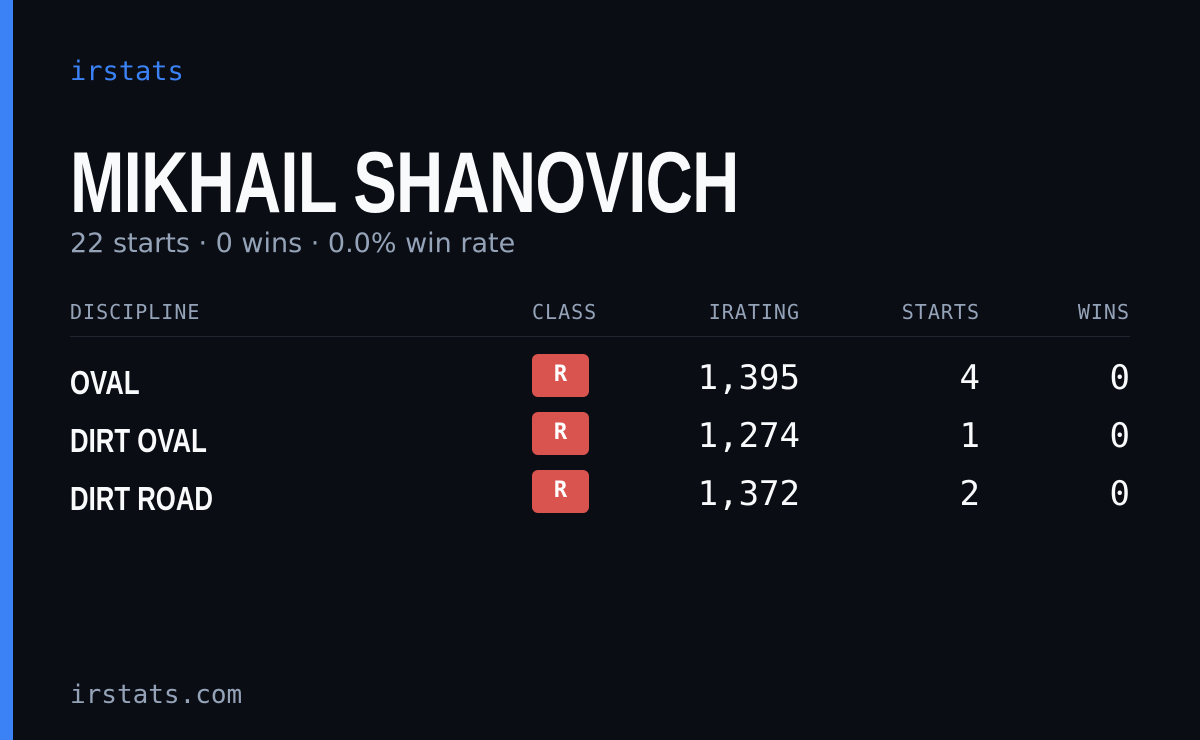  What do you see at coordinates (156, 695) in the screenshot?
I see `footer: irstats.com` at bounding box center [156, 695].